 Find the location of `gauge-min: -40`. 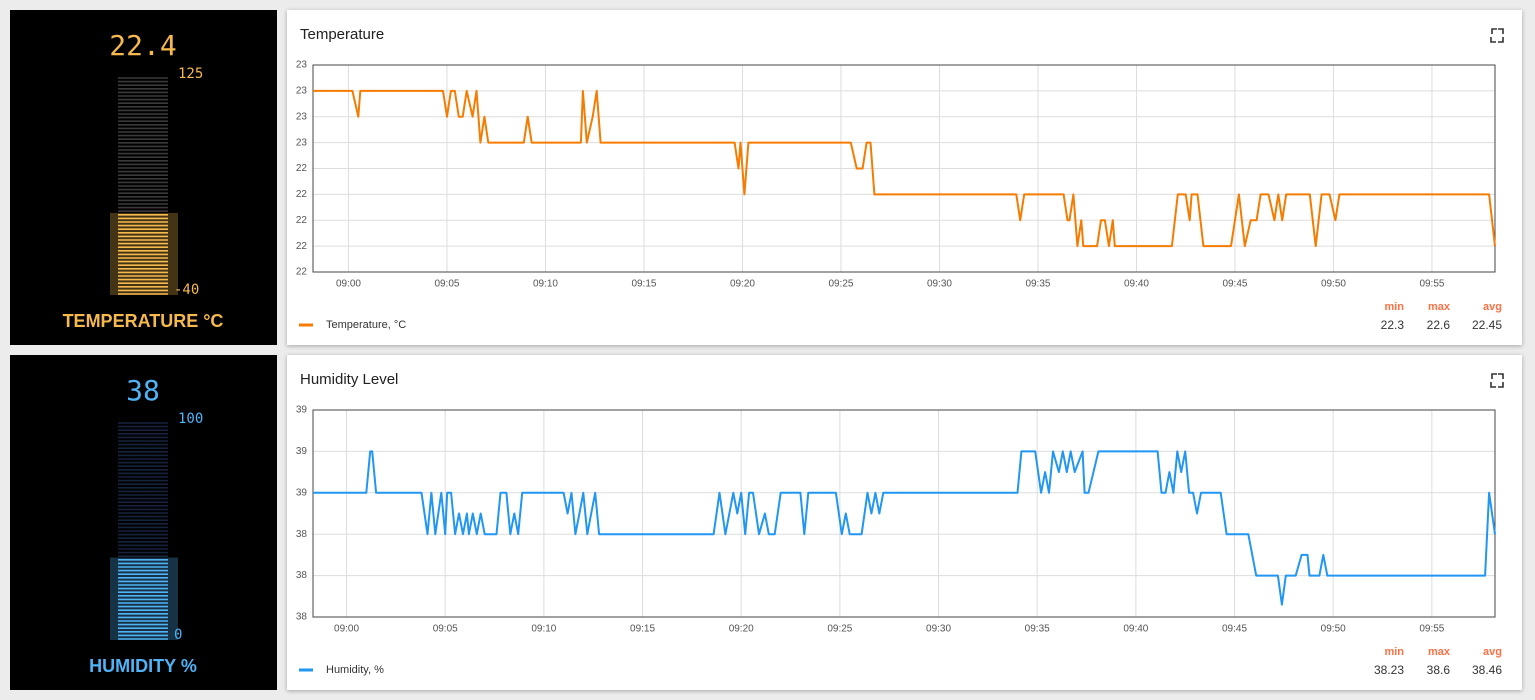

gauge-min: -40 is located at coordinates (186, 290).